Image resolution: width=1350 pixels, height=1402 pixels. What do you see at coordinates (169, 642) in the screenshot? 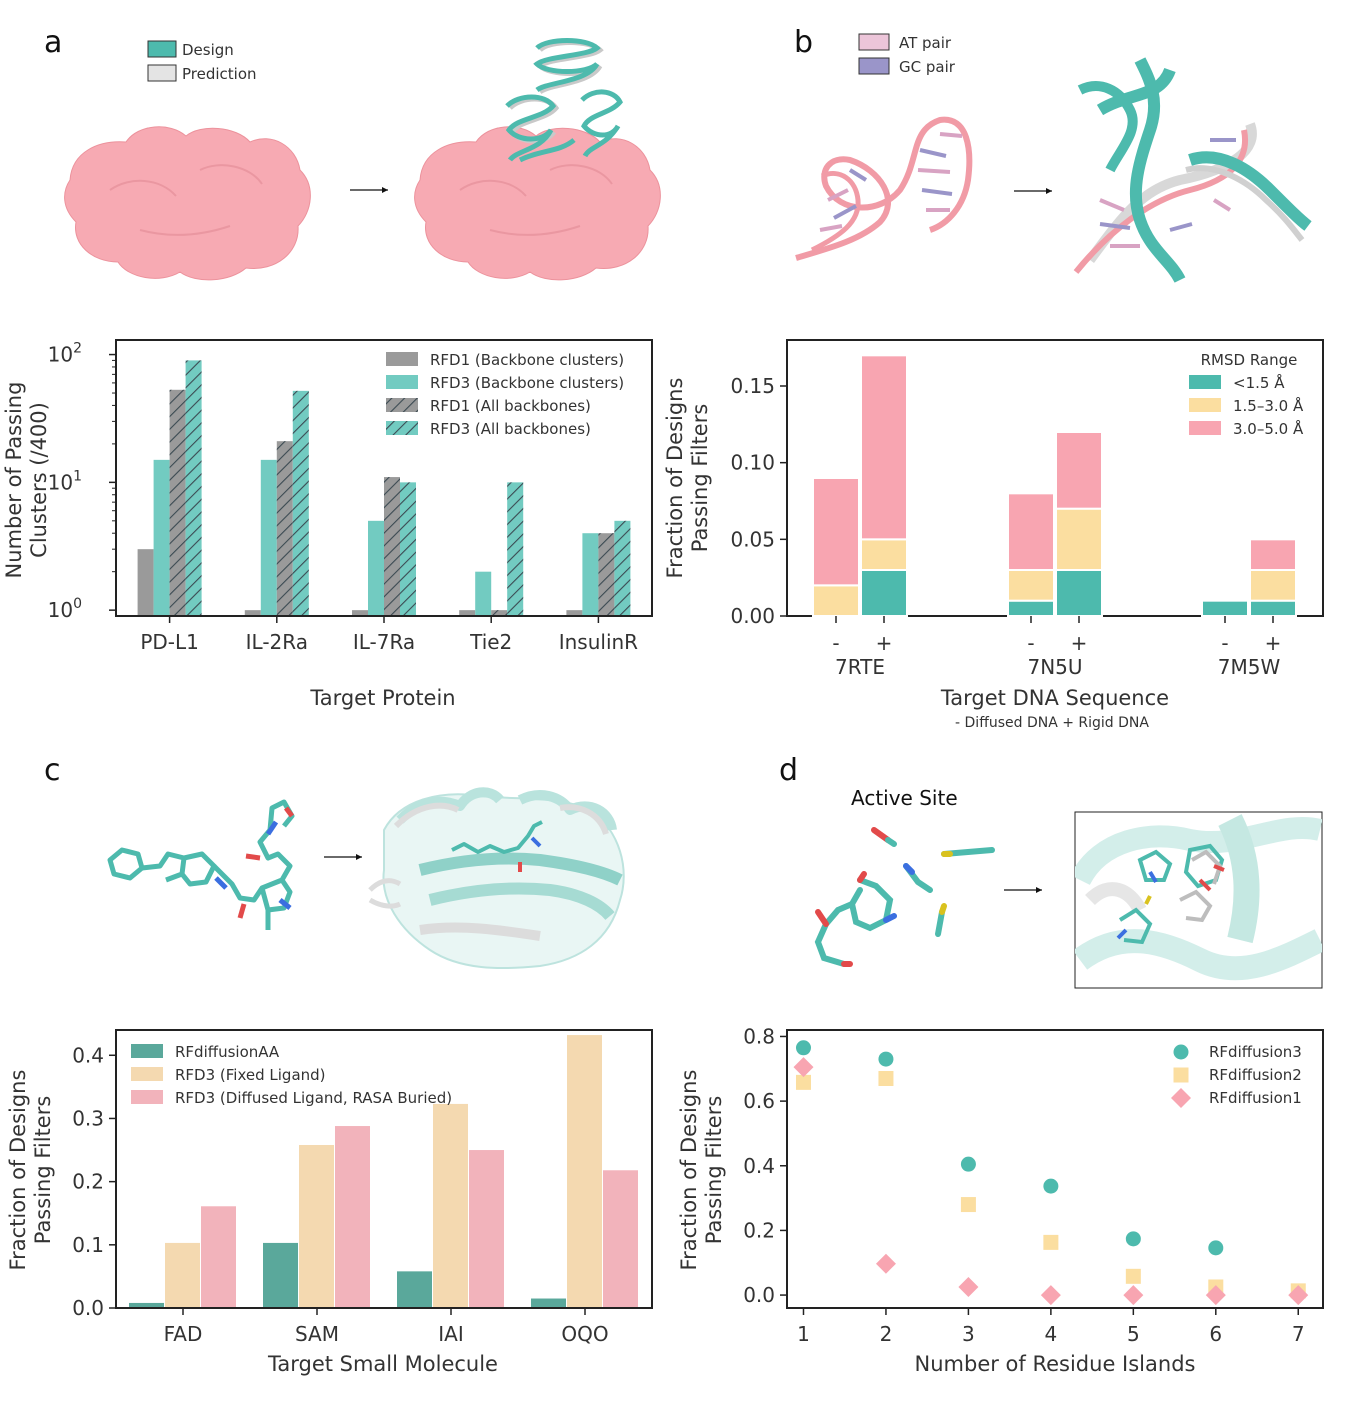
I see `chart-a-xtick-label-0: PD-L1` at bounding box center [169, 642].